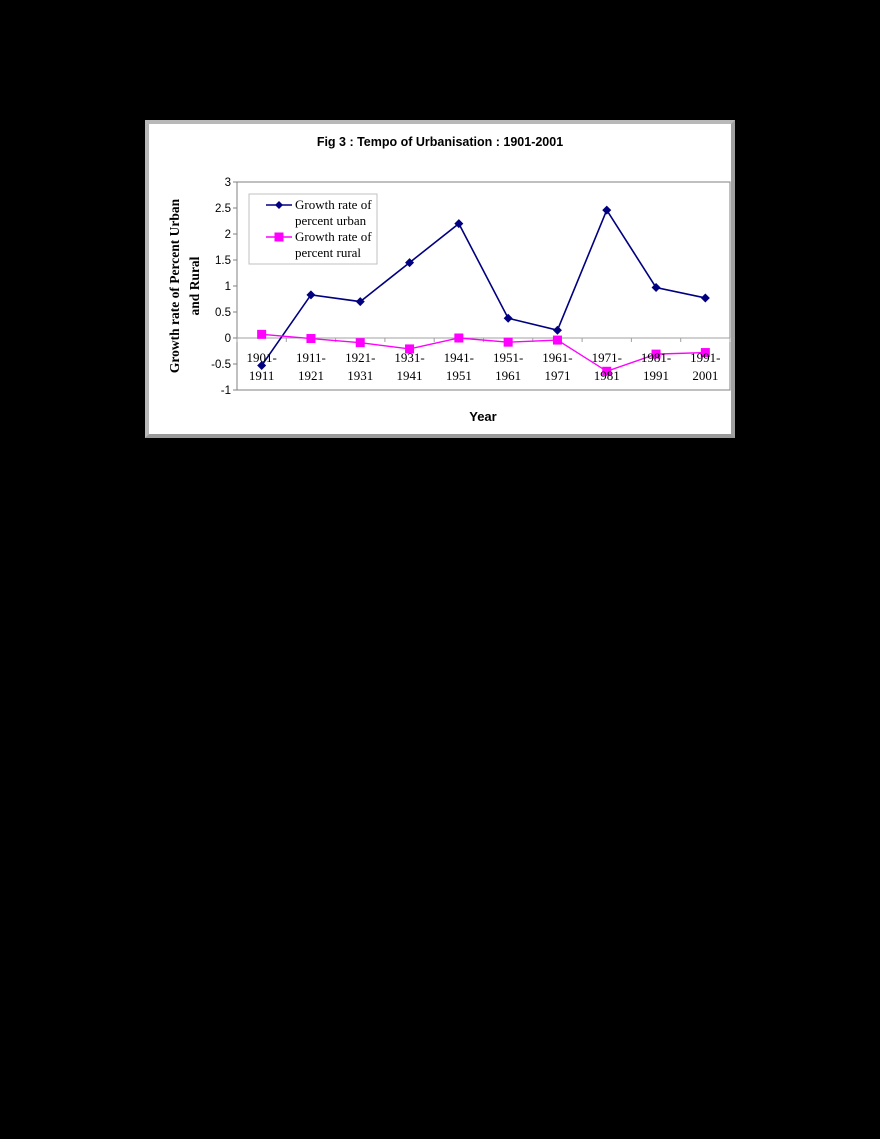 The width and height of the screenshot is (880, 1139). I want to click on legend-entry-label: Growth rate of percent rural, so click(333, 244).